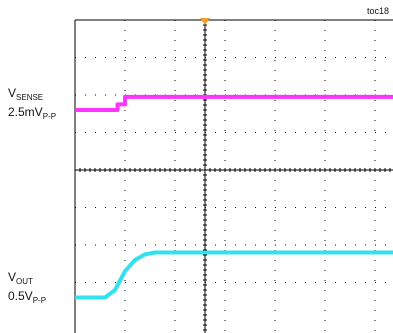  What do you see at coordinates (12, 93) in the screenshot?
I see `vsense-name: V` at bounding box center [12, 93].